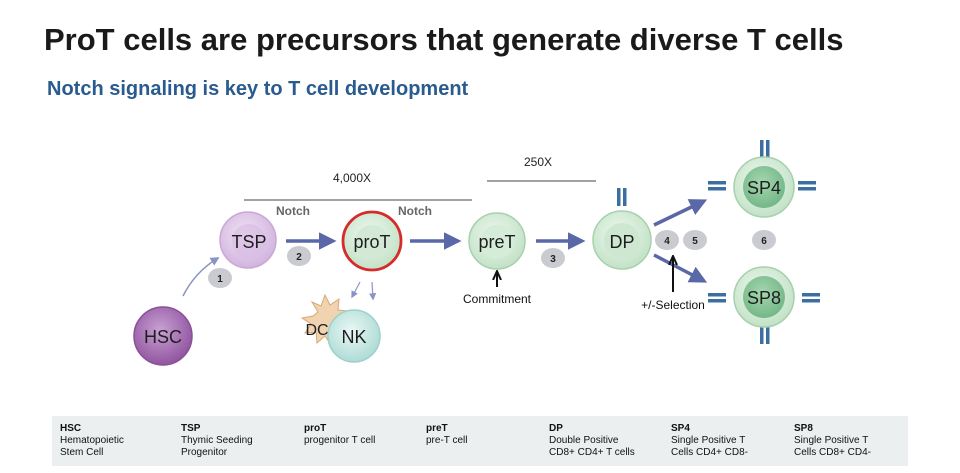  Describe the element at coordinates (673, 284) in the screenshot. I see `selection-annotation: +/-Selection` at that location.